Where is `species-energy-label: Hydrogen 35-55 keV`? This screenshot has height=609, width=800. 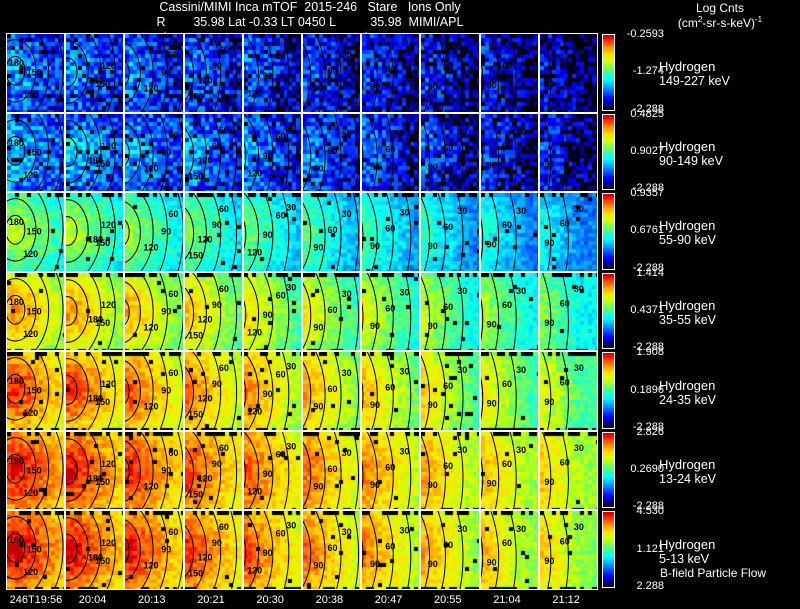
species-energy-label: Hydrogen 35-55 keV is located at coordinates (687, 313).